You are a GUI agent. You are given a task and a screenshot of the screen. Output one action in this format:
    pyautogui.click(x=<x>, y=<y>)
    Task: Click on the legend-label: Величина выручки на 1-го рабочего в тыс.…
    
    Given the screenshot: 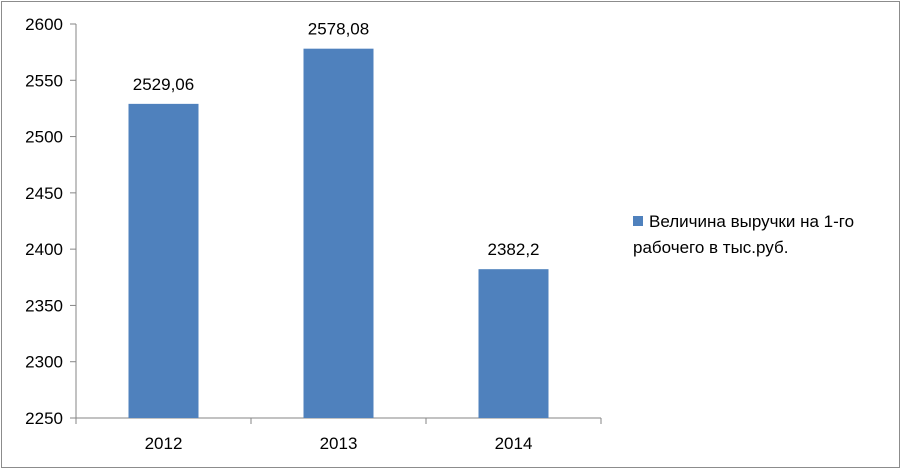 What is the action you would take?
    pyautogui.click(x=744, y=234)
    